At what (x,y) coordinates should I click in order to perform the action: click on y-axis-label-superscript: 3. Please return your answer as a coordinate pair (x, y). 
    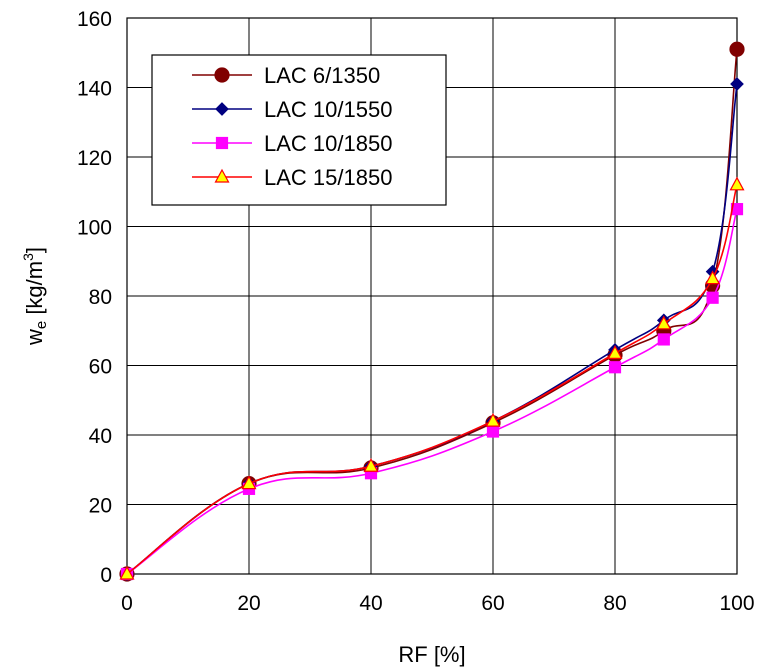
    Looking at the image, I should click on (28, 257).